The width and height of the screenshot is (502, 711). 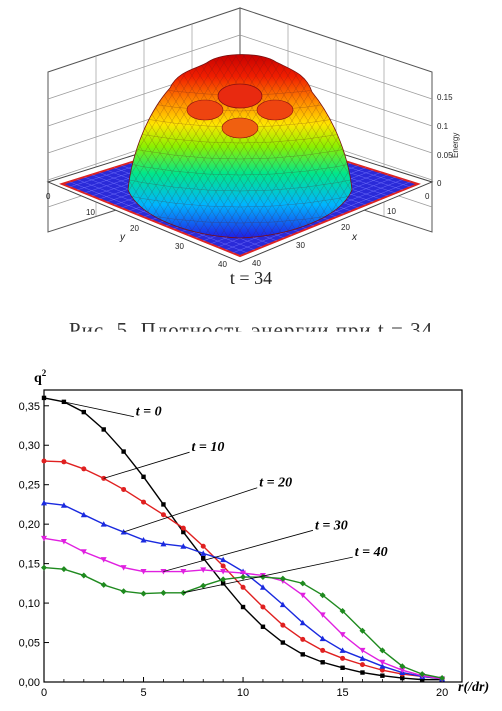 What do you see at coordinates (427, 196) in the screenshot?
I see `x-tick-0: 0` at bounding box center [427, 196].